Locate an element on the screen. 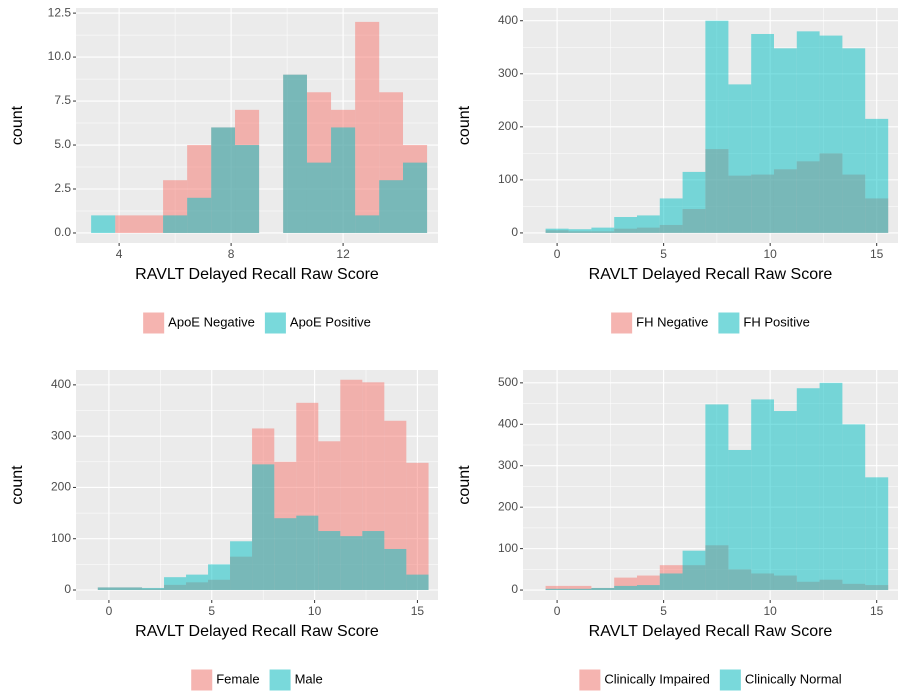 The width and height of the screenshot is (902, 694). legend-label: FH Positive is located at coordinates (776, 321).